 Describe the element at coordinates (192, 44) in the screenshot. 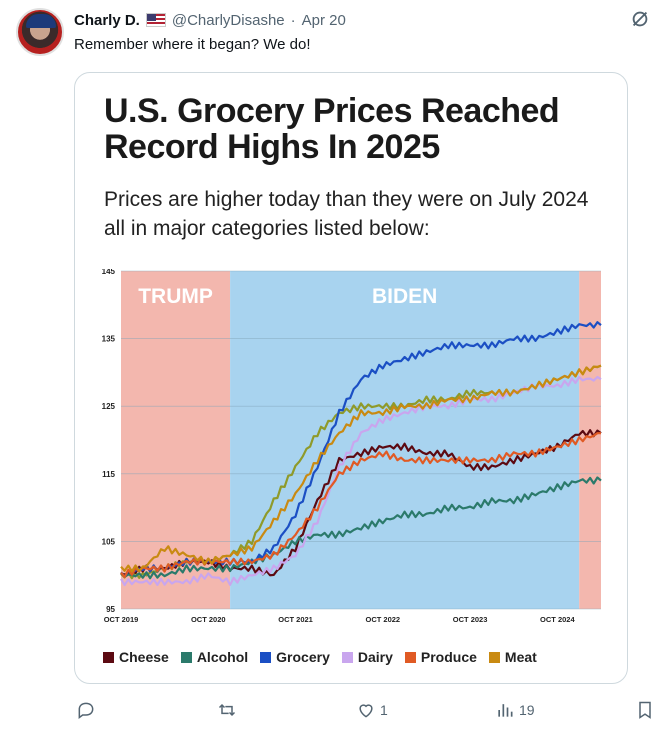

I see `tweet-text: Remember where it began? We do!` at that location.